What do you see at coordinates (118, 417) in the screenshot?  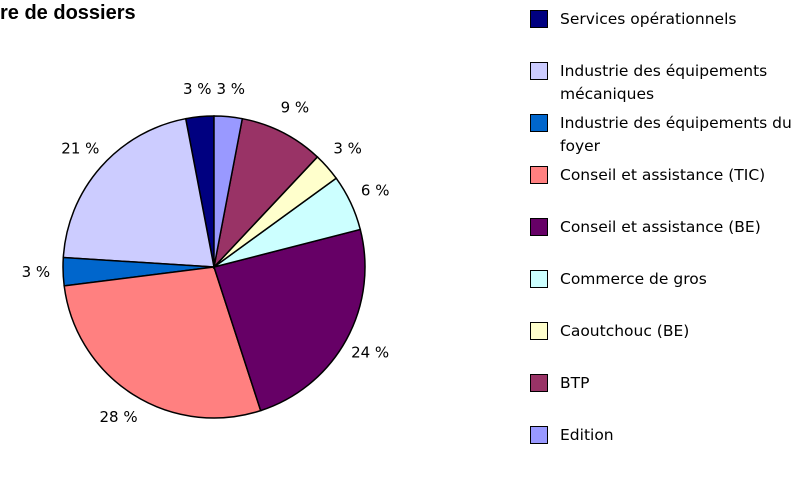 I see `data-label: 28 %` at bounding box center [118, 417].